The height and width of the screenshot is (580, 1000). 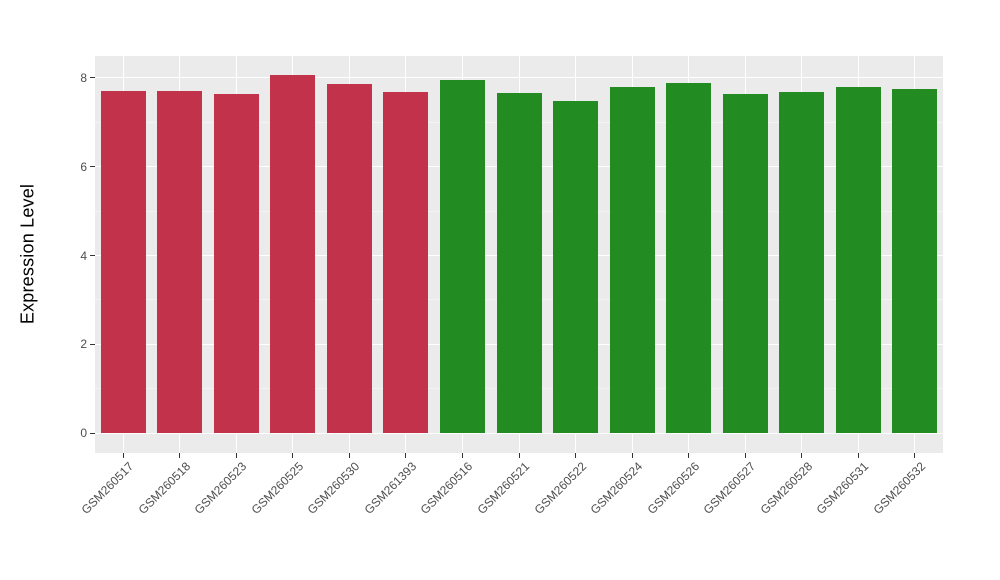 What do you see at coordinates (123, 455) in the screenshot?
I see `x-tick-mark-GSM260517` at bounding box center [123, 455].